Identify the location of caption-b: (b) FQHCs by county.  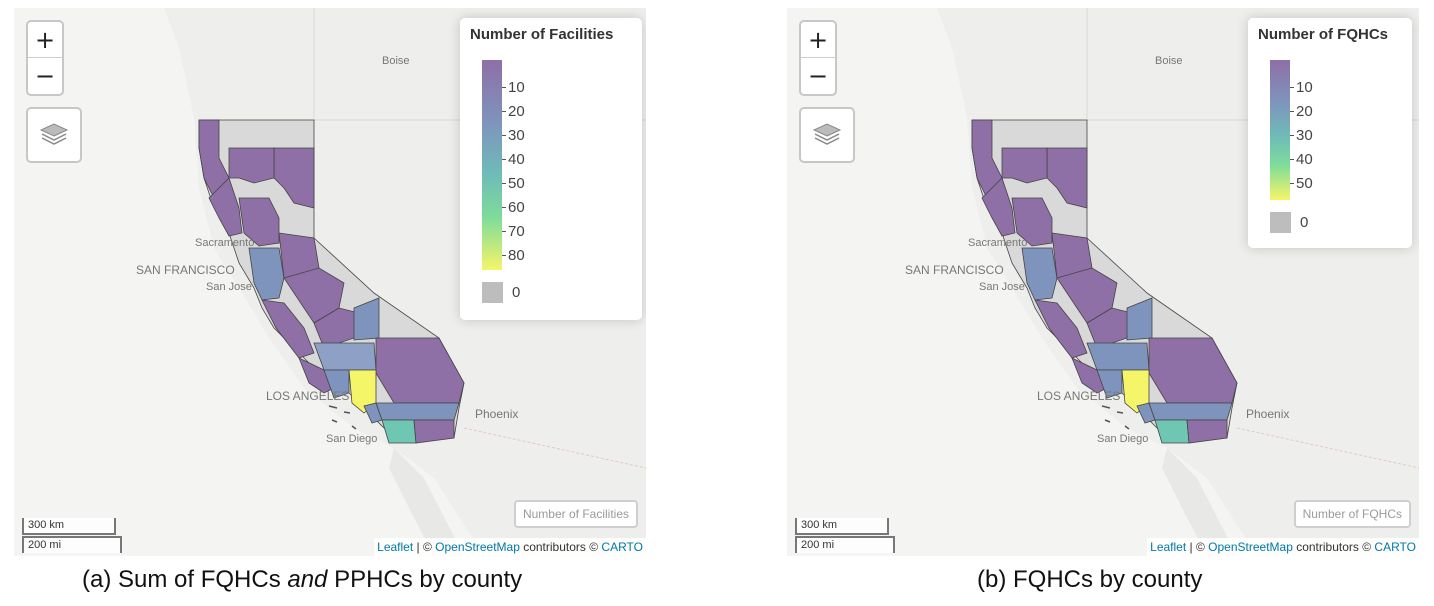
(1090, 579).